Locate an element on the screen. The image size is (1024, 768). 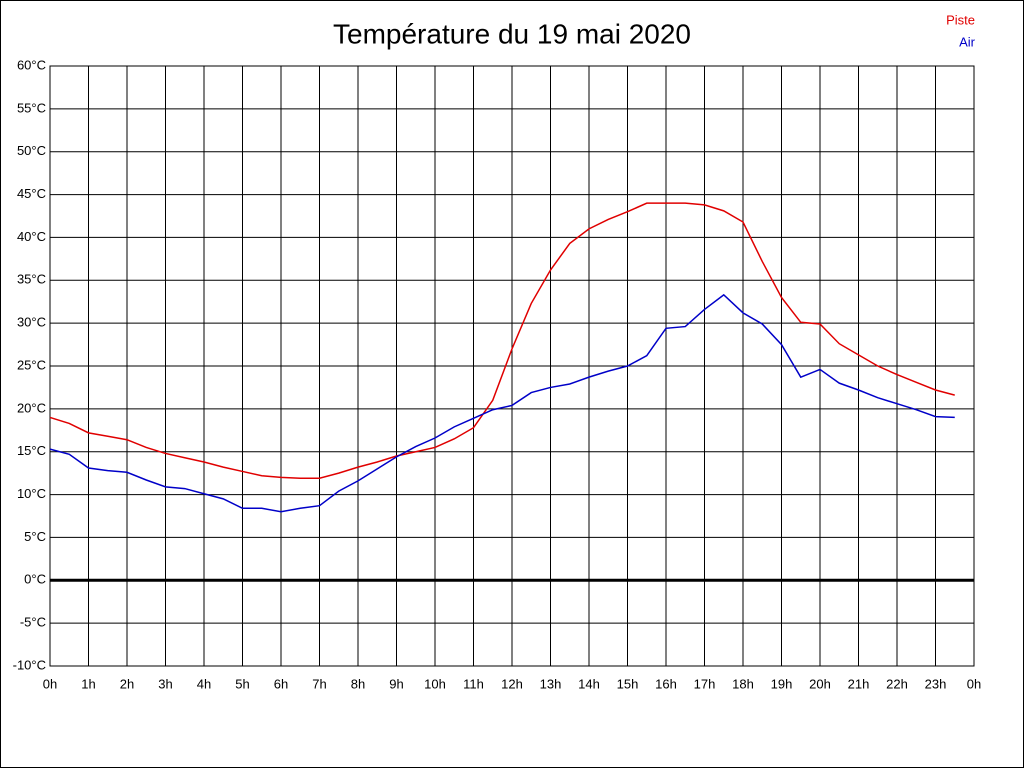
x-tick-label: 15h is located at coordinates (628, 683).